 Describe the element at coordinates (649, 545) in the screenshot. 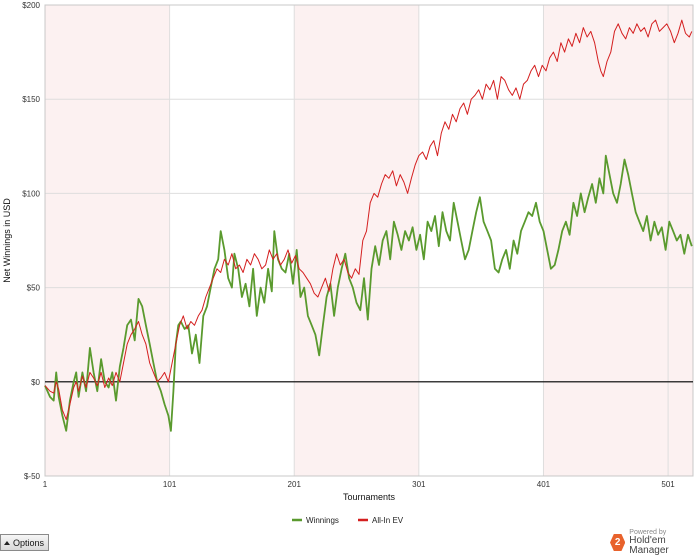

I see `brand-name-text: Hold'em Manager` at that location.